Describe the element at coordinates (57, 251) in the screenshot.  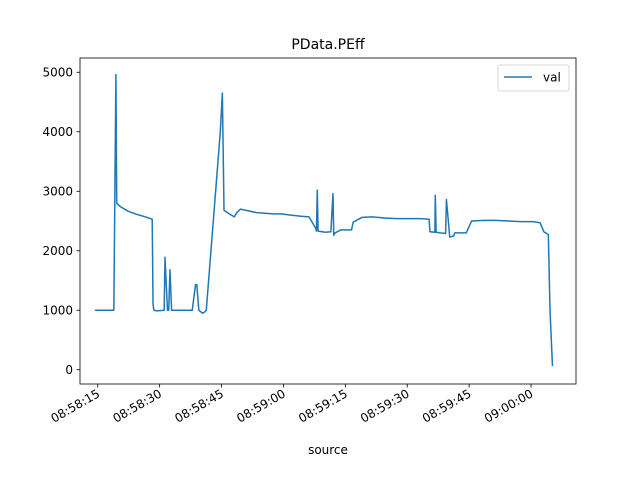
I see `y-tick-label: 2000` at that location.